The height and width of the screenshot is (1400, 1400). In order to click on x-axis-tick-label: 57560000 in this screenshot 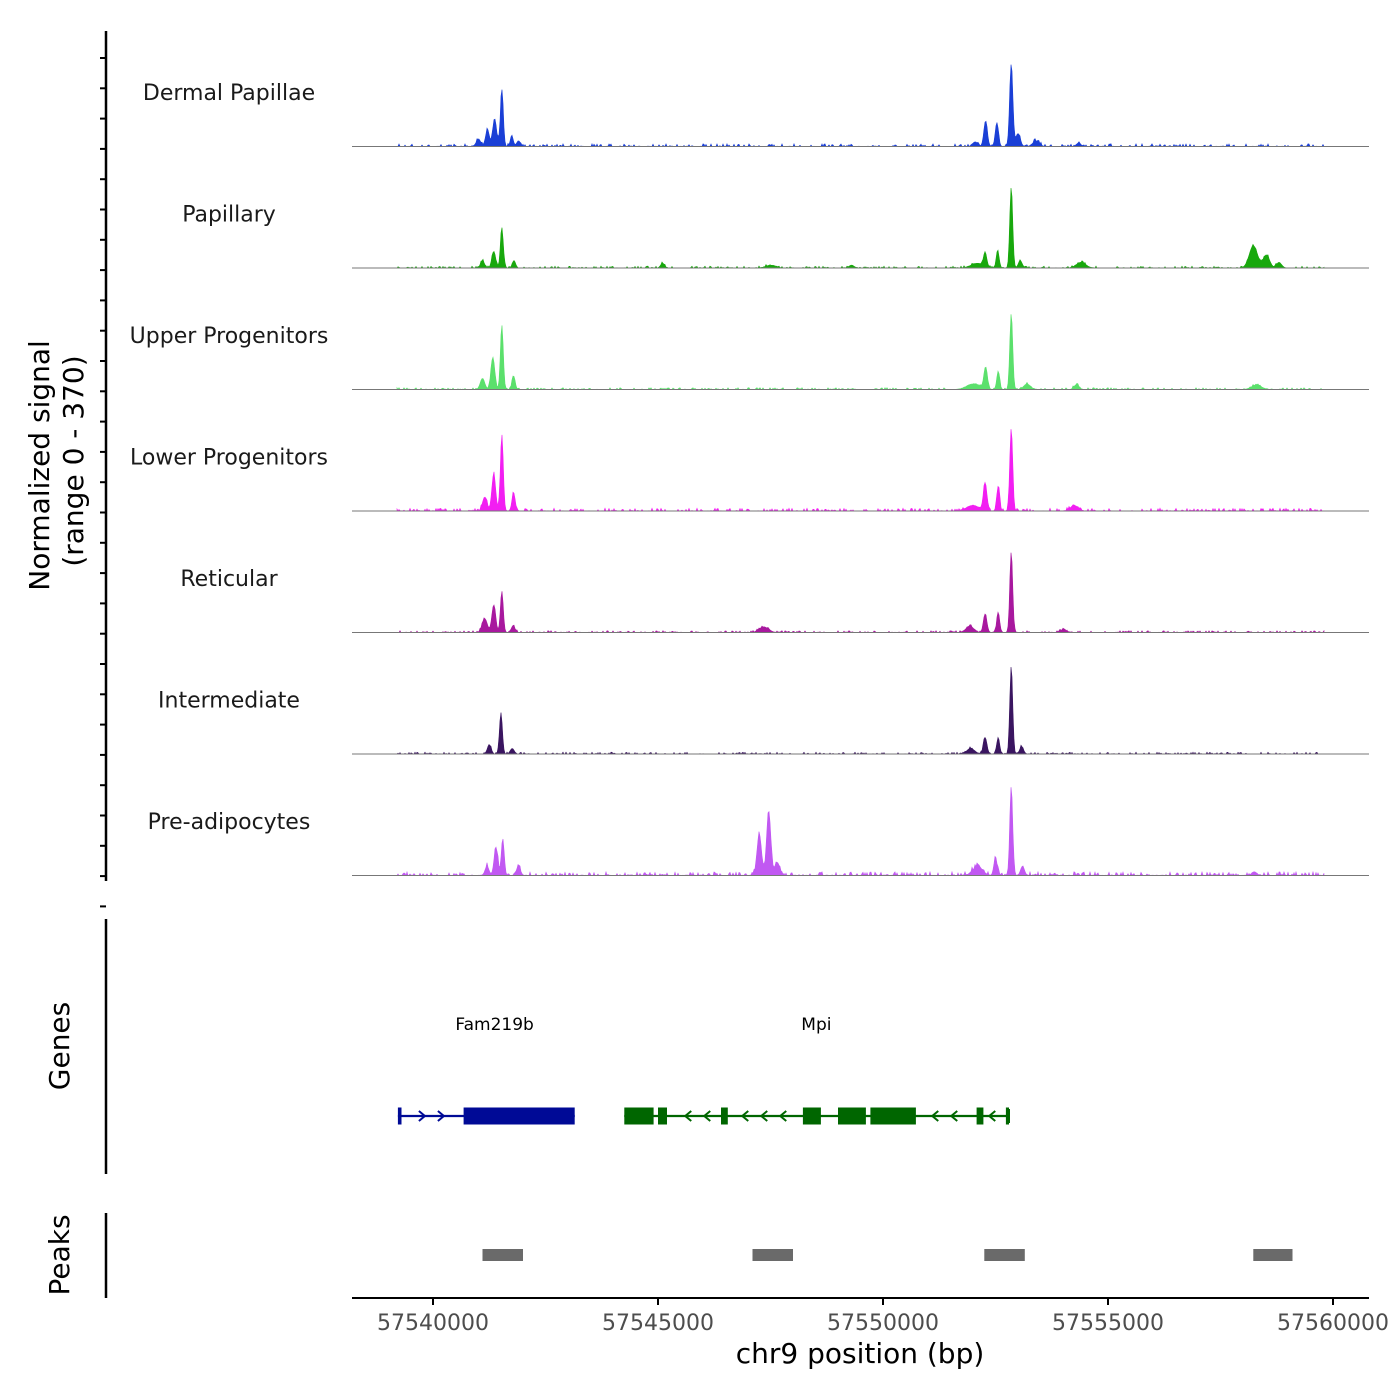, I will do `click(1333, 1323)`.